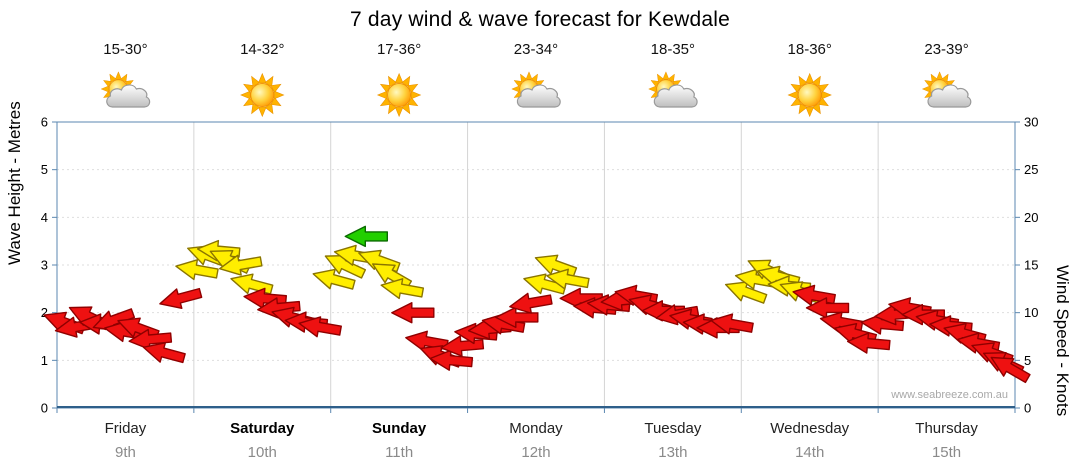 Image resolution: width=1080 pixels, height=475 pixels. I want to click on day-temp: 17-36°, so click(399, 49).